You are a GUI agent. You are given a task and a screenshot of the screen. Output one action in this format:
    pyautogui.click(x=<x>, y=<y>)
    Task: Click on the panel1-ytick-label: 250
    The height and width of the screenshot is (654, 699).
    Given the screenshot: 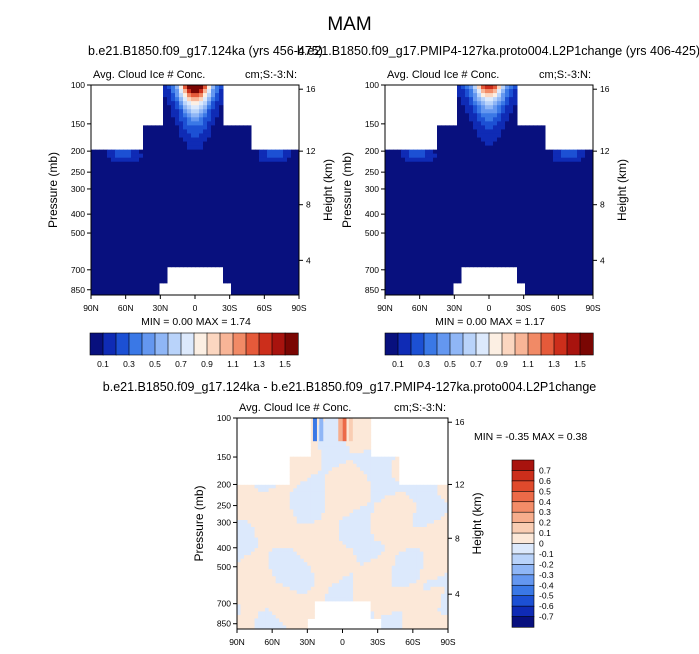 What is the action you would take?
    pyautogui.click(x=78, y=172)
    